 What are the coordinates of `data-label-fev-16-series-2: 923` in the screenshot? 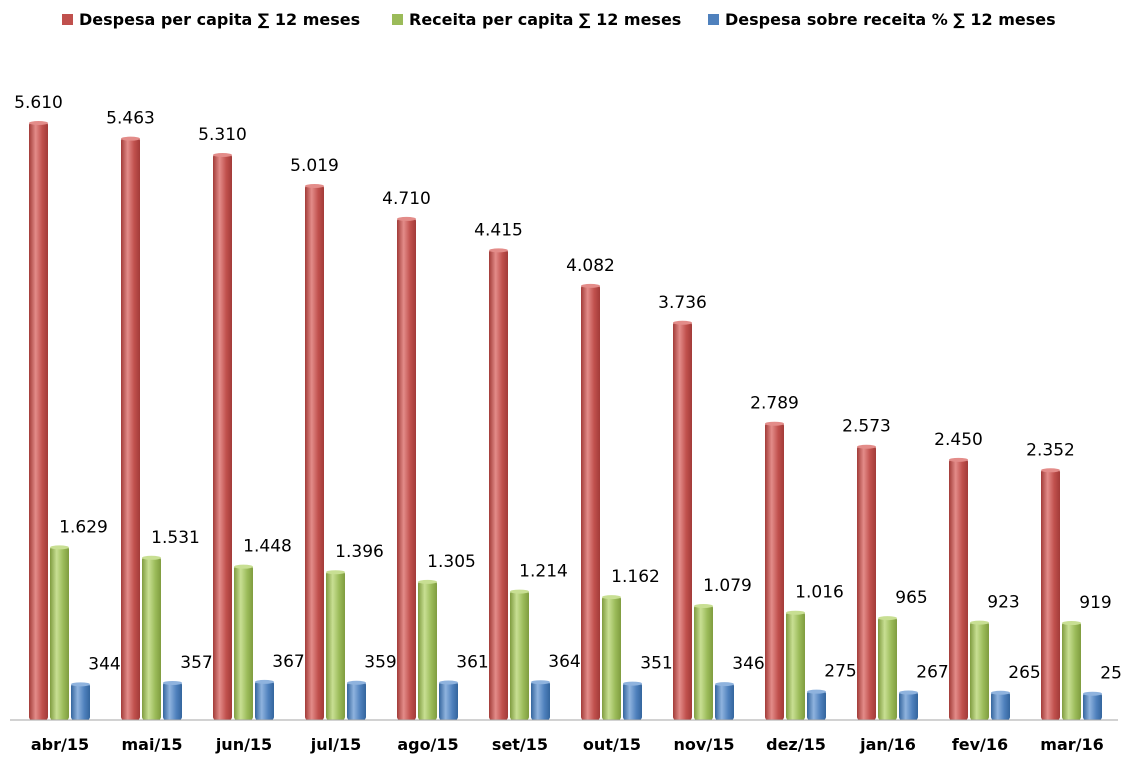 It's located at (1003, 603).